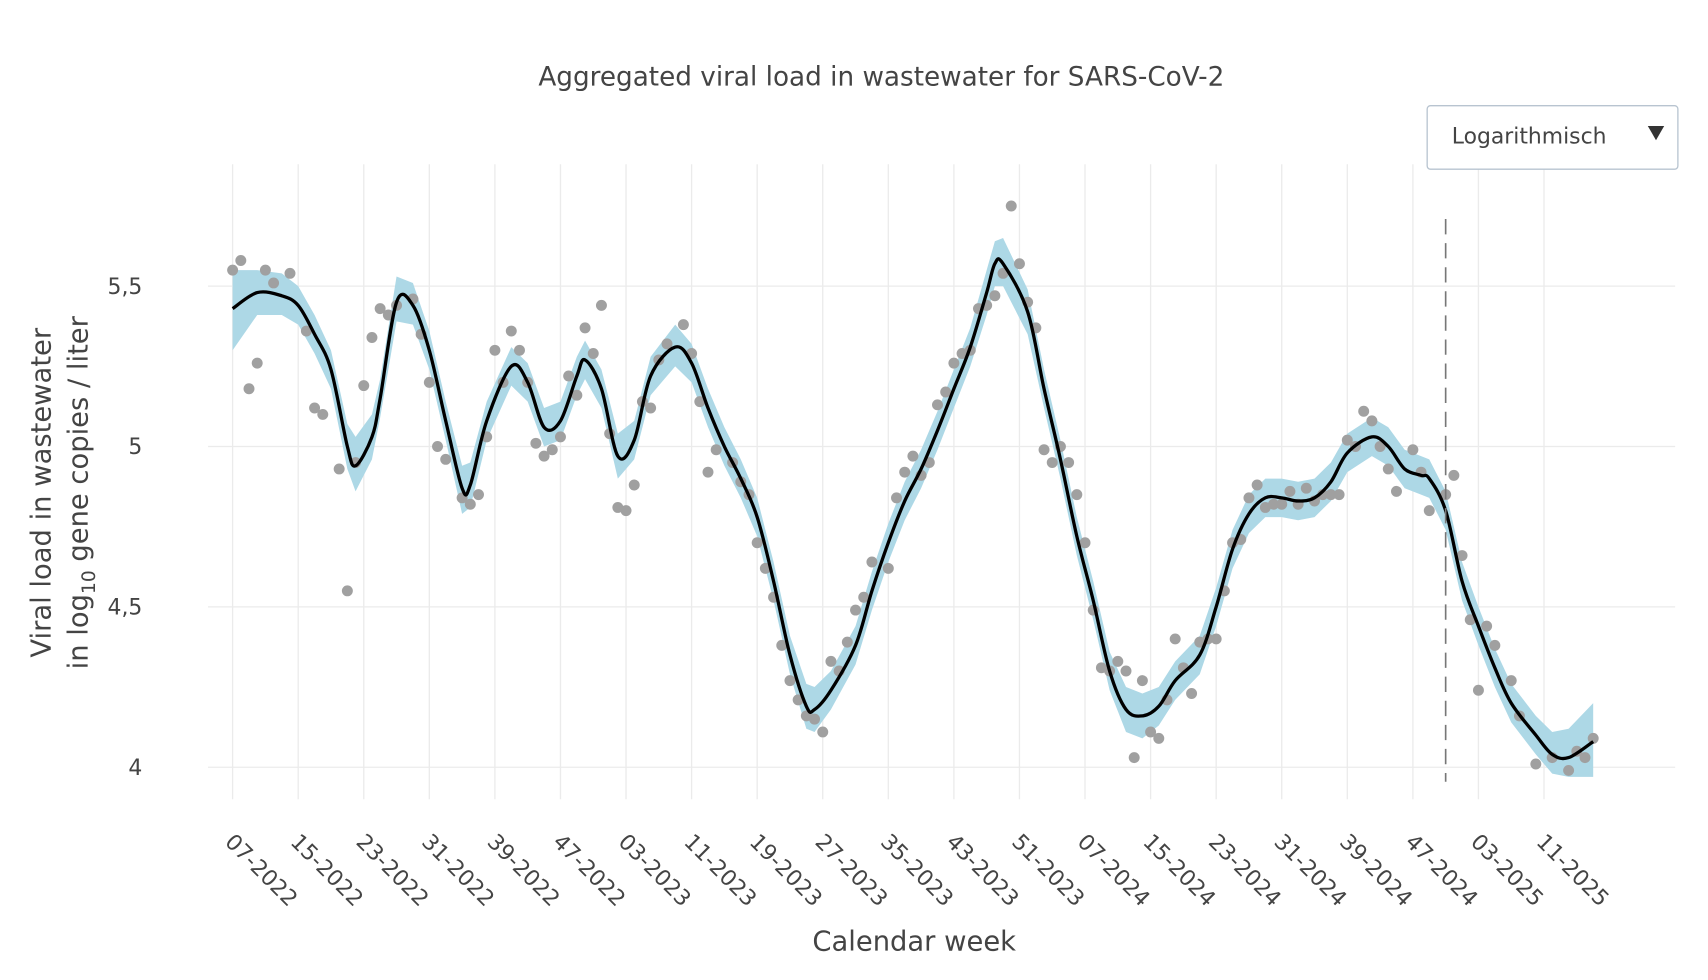 The width and height of the screenshot is (1708, 980). I want to click on x-axis-title: Calendar week, so click(914, 941).